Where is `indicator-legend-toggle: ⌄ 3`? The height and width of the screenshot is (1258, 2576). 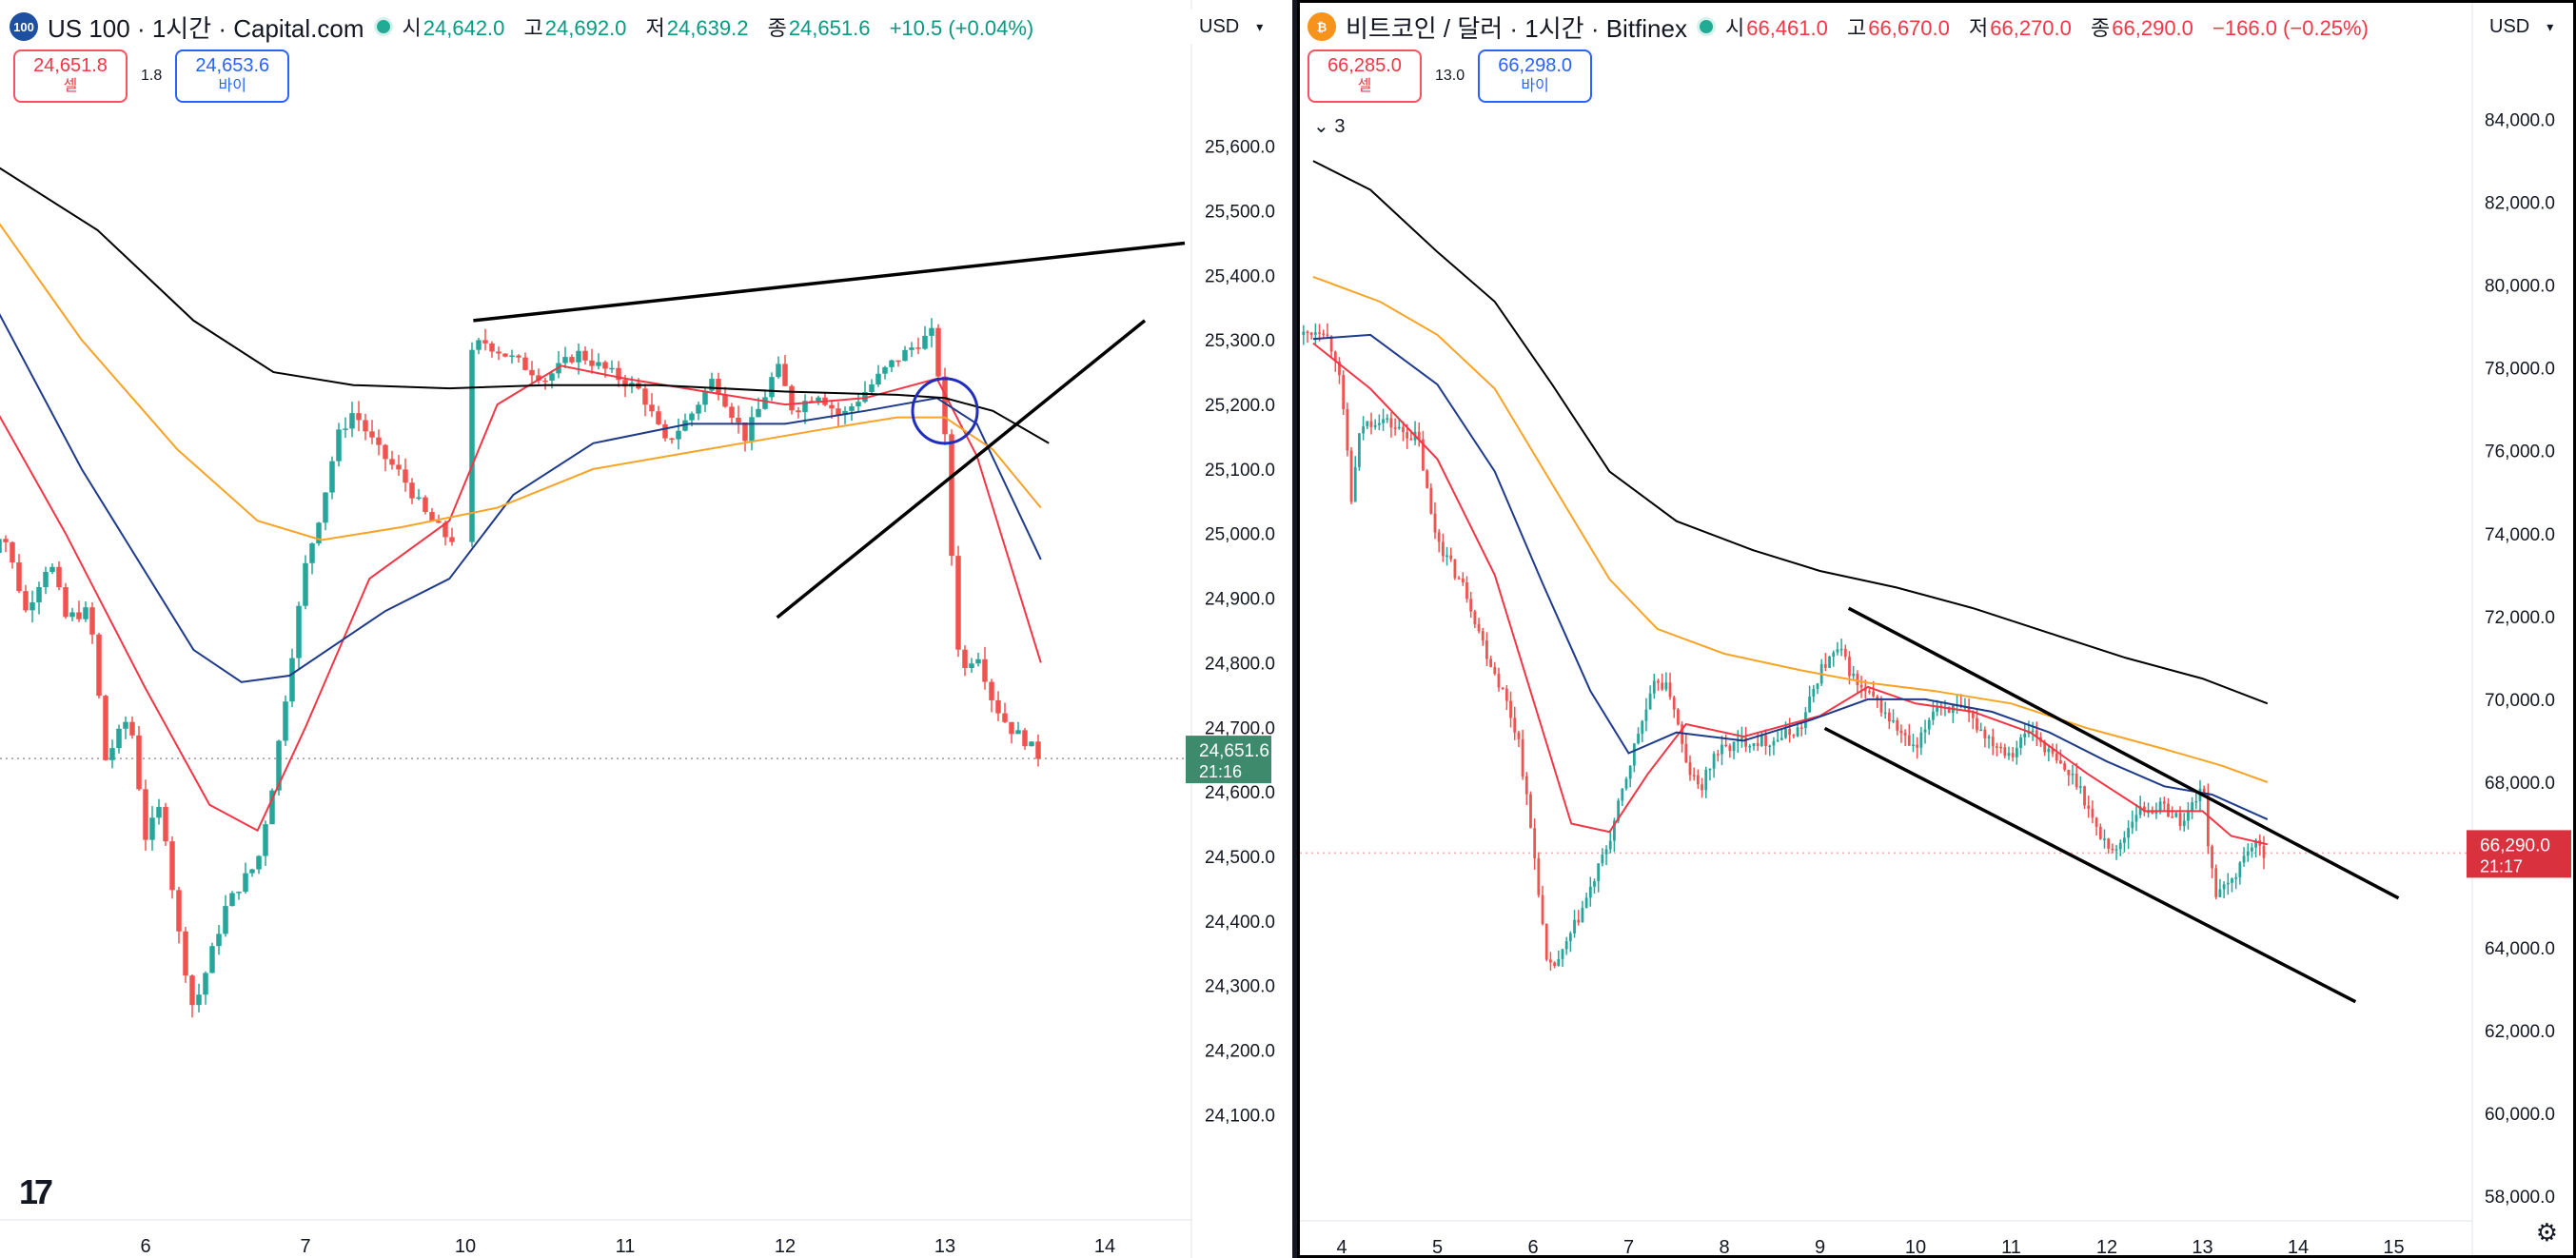
indicator-legend-toggle: ⌄ 3 is located at coordinates (1329, 126).